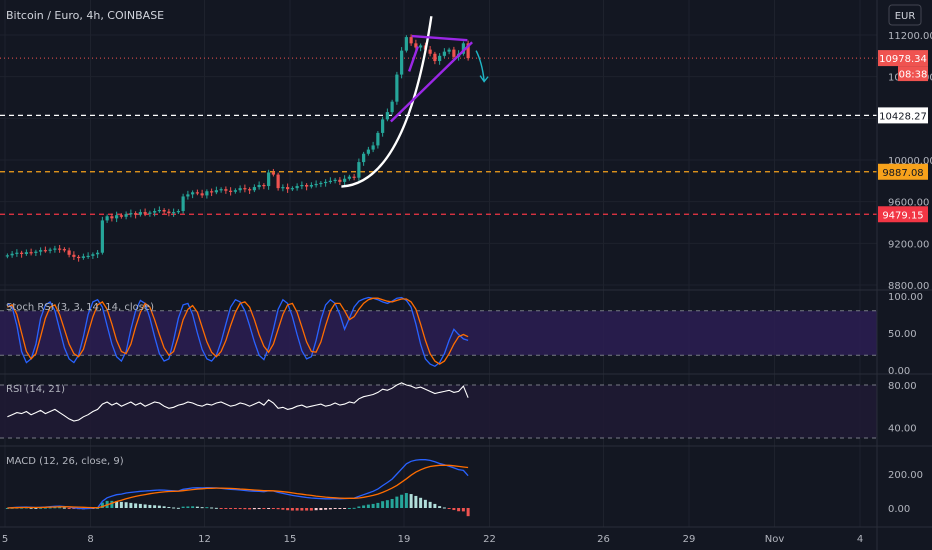 The image size is (932, 550). I want to click on time-tick-label: 22, so click(489, 539).